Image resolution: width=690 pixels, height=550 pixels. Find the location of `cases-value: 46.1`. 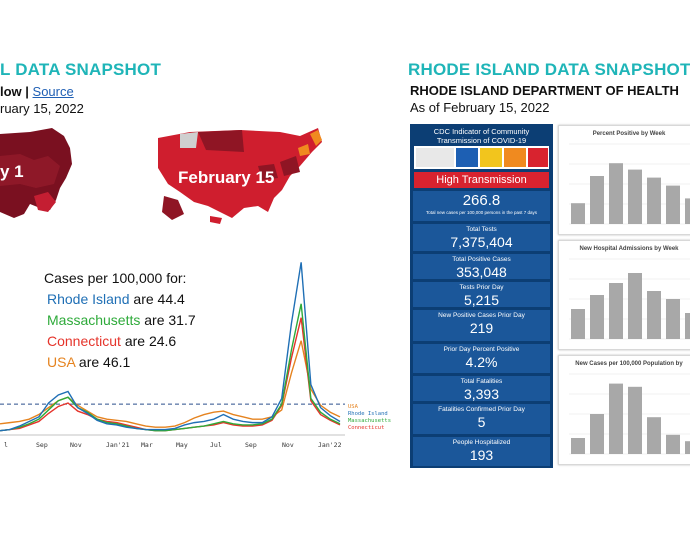

cases-value: 46.1 is located at coordinates (117, 362).